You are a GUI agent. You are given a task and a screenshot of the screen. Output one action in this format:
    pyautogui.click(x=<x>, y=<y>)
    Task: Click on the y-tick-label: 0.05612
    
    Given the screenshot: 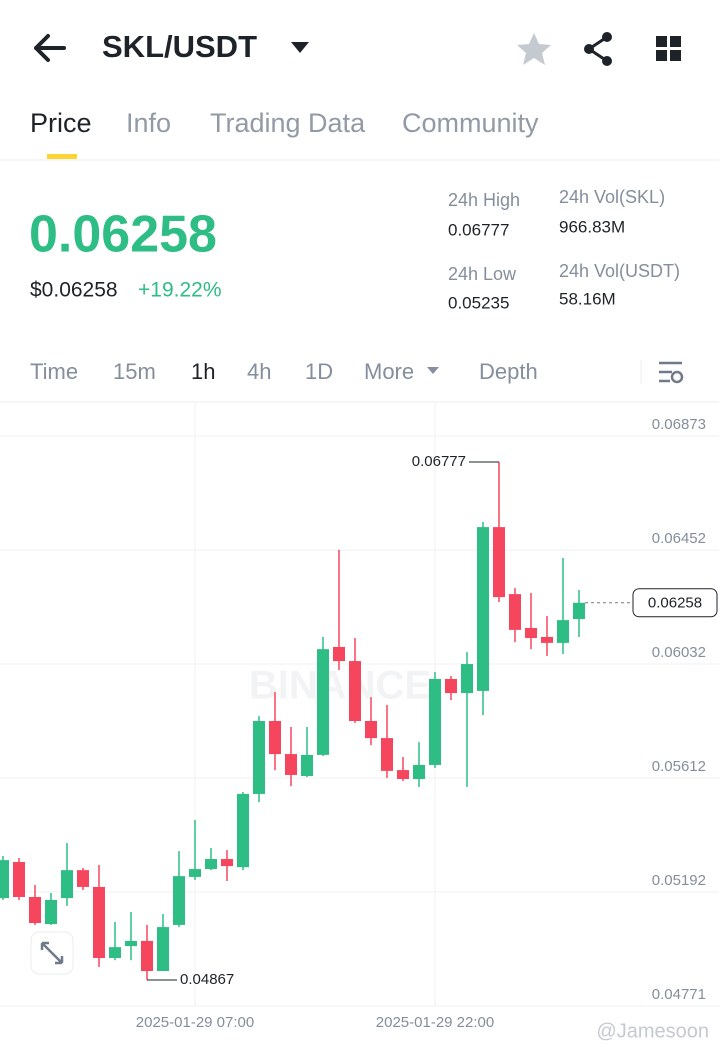 What is the action you would take?
    pyautogui.click(x=679, y=766)
    